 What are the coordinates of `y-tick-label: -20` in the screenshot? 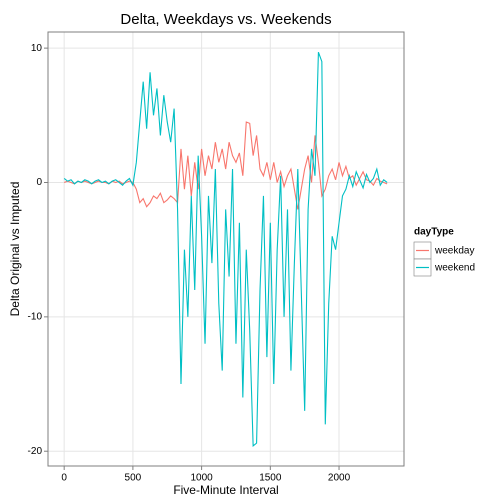 It's located at (35, 451).